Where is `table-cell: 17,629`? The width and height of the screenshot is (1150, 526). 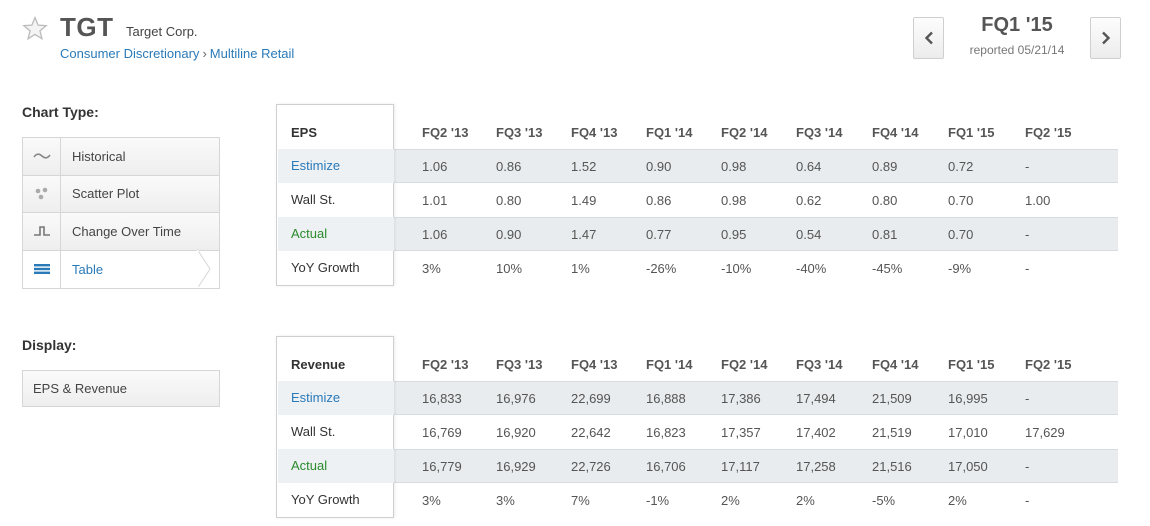 table-cell: 17,629 is located at coordinates (1045, 432).